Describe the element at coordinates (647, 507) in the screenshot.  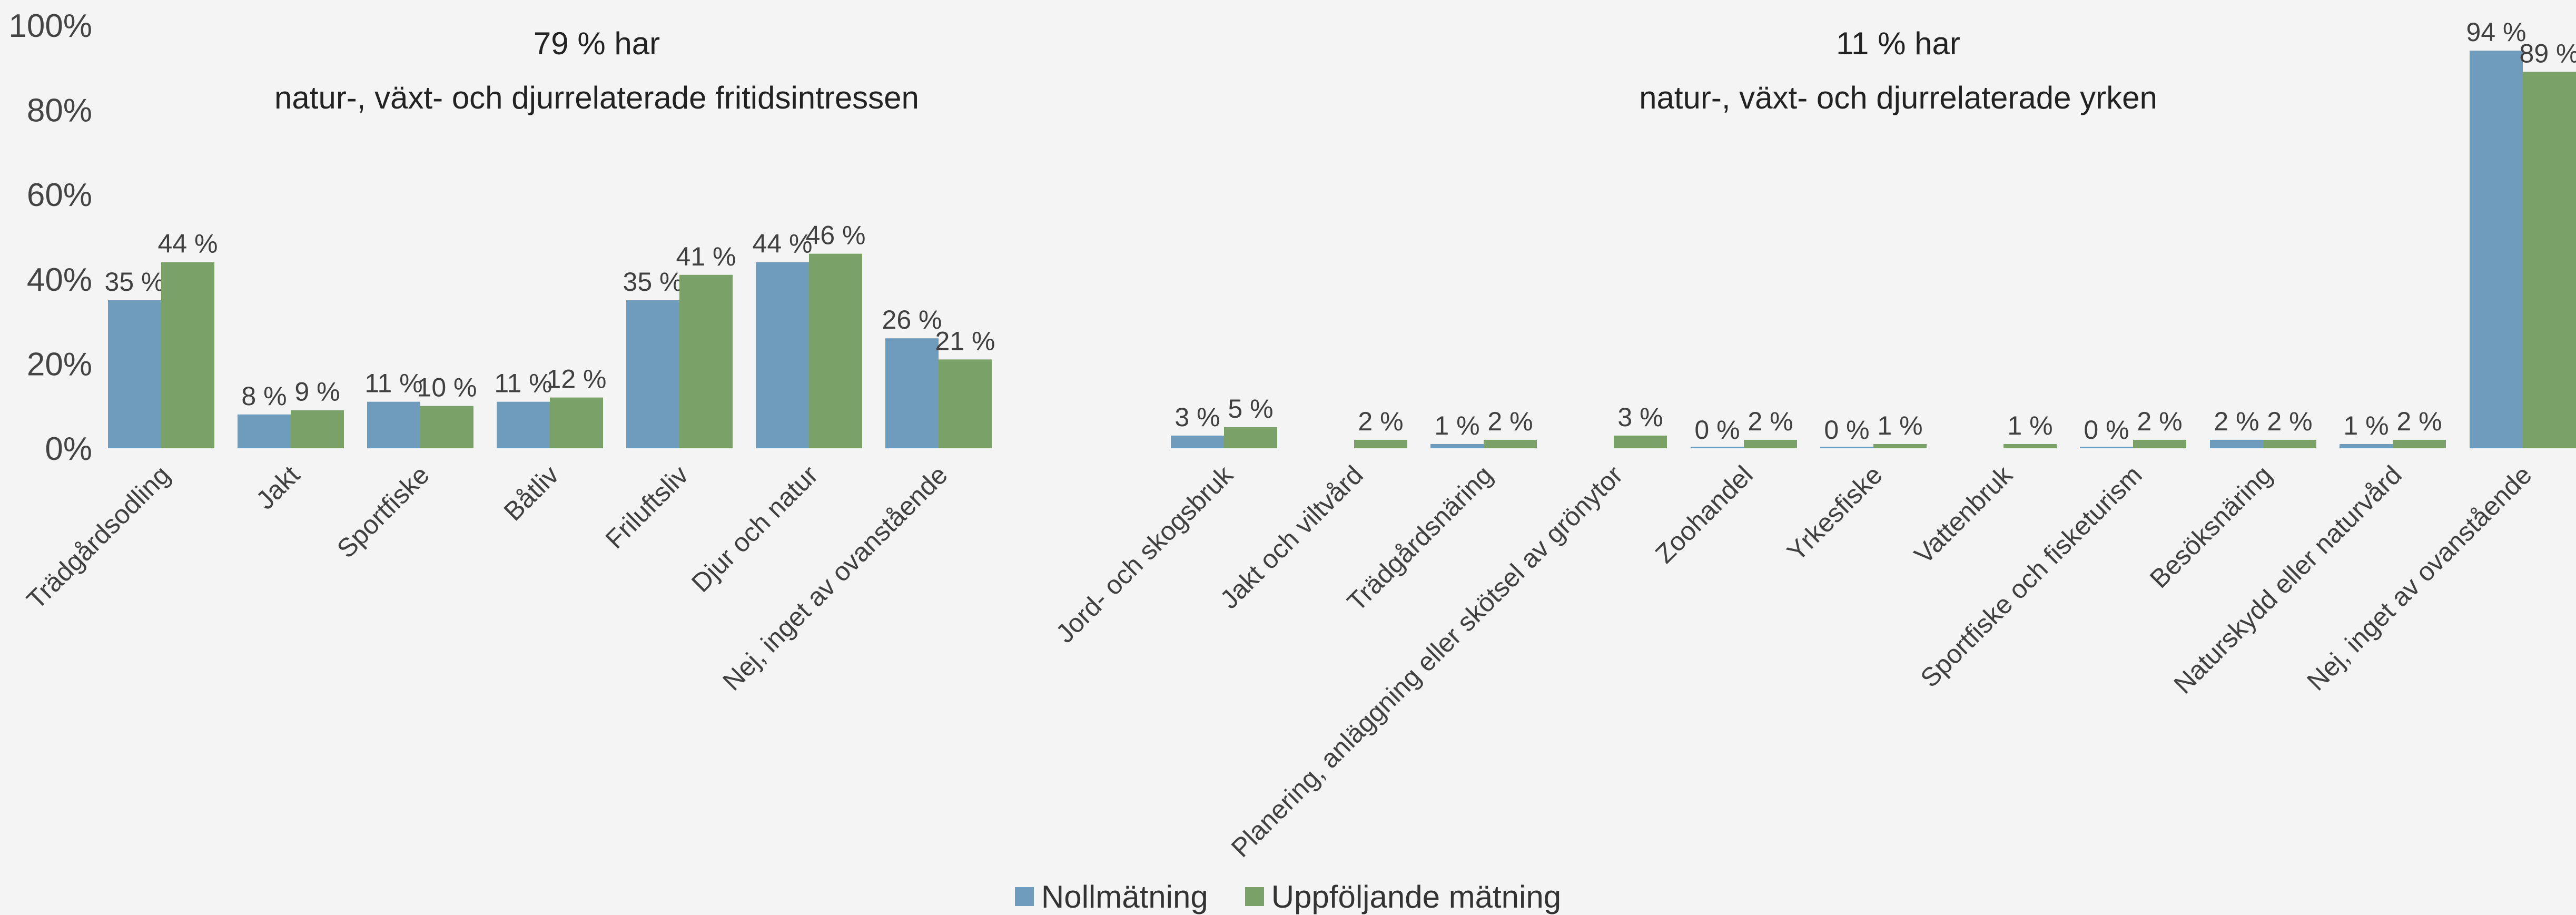
I see `x-category-label: Friluftsliv` at that location.